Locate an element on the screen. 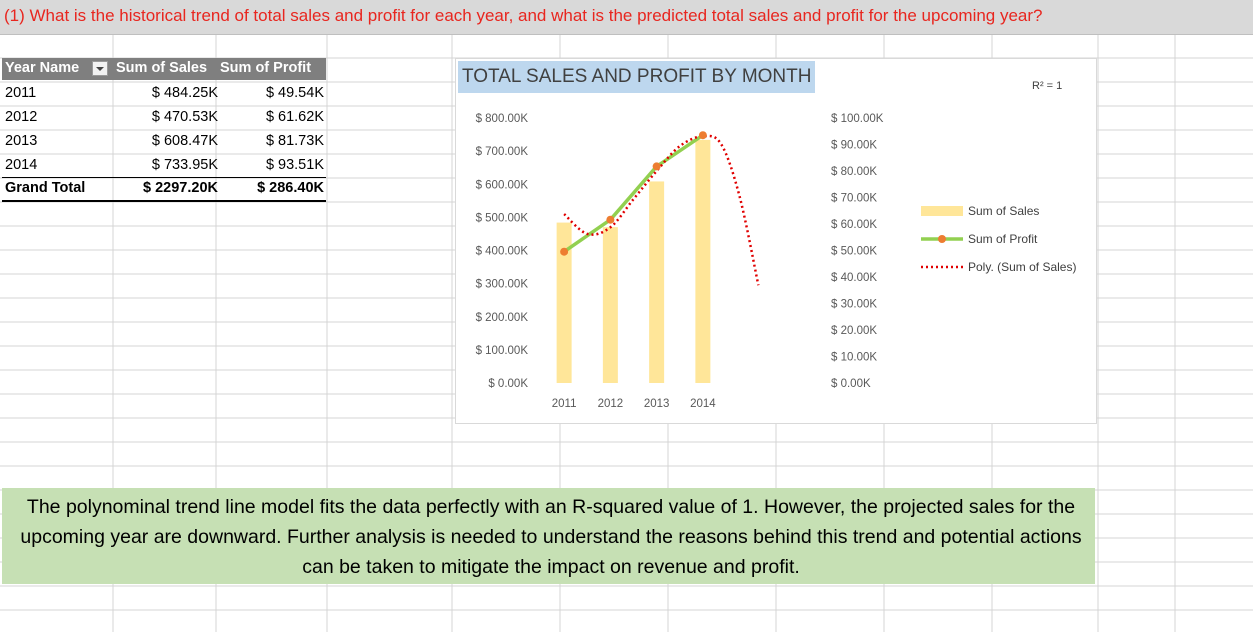 This screenshot has width=1253, height=632. right-axis-tick-label: $ 50.00K is located at coordinates (854, 252).